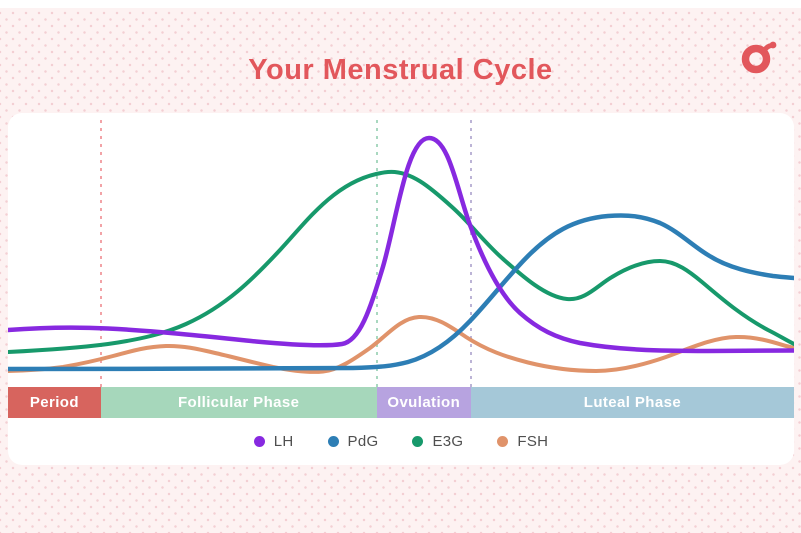  What do you see at coordinates (400, 70) in the screenshot?
I see `page-title: Your Menstrual Cycle` at bounding box center [400, 70].